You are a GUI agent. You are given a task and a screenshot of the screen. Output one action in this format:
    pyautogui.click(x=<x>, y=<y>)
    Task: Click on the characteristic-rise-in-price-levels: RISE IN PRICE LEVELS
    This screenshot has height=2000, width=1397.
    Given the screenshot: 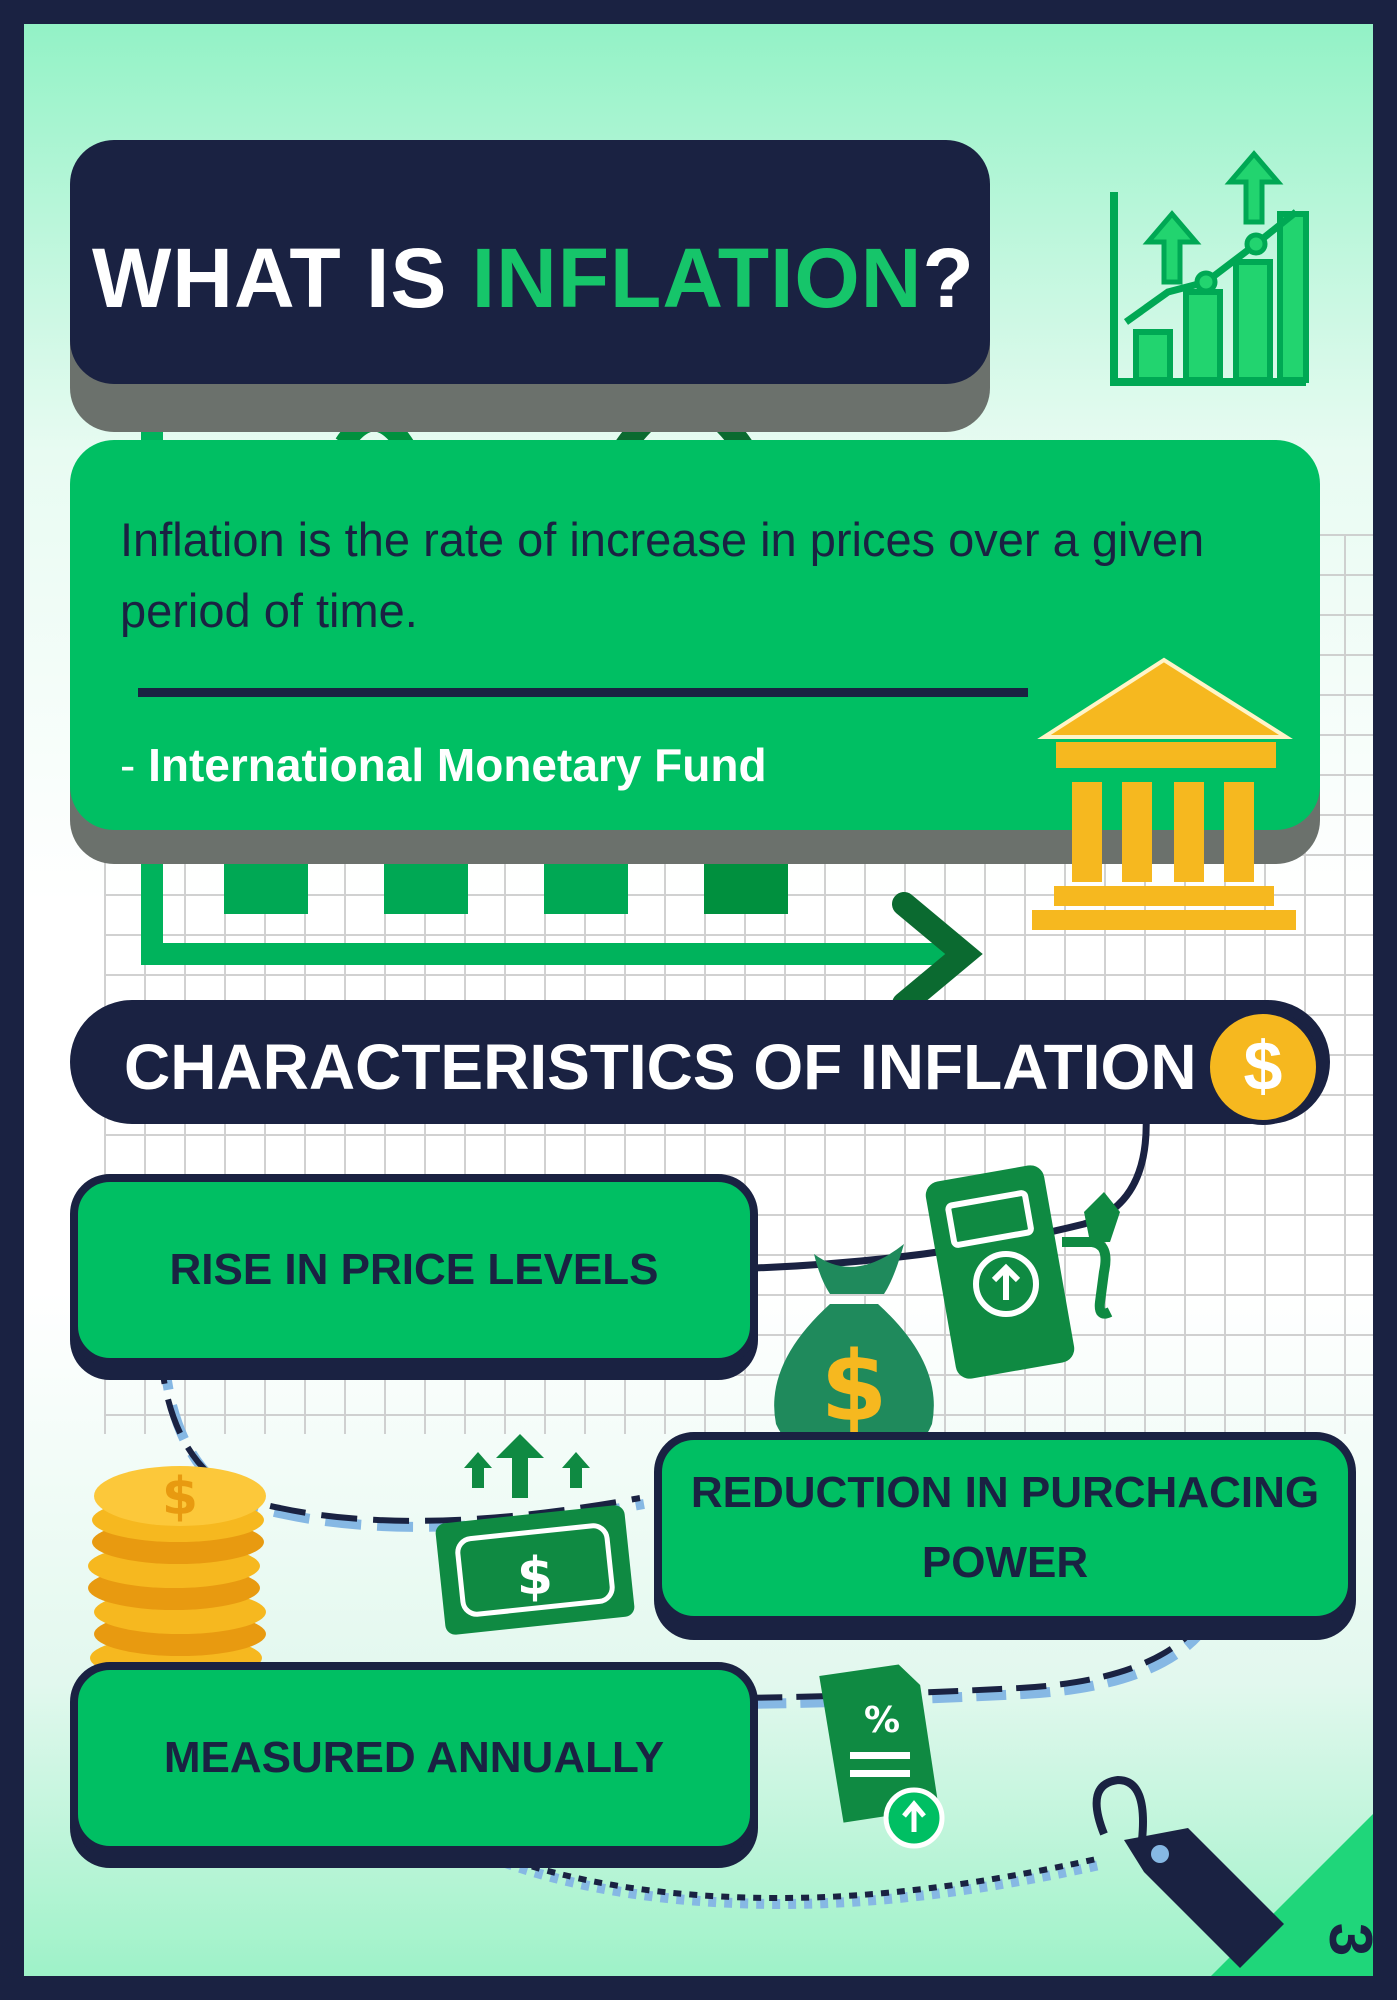 What is the action you would take?
    pyautogui.click(x=414, y=1270)
    